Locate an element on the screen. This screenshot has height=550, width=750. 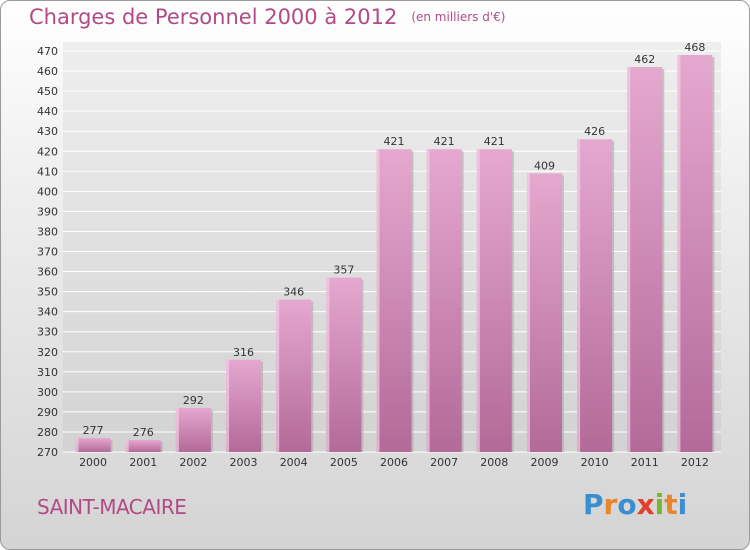
bar-2011 is located at coordinates (645, 259).